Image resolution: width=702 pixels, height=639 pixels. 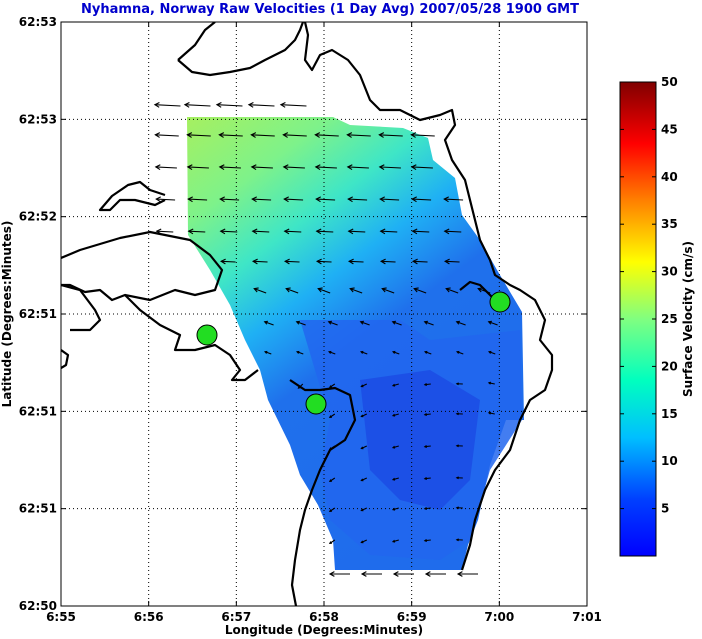 What do you see at coordinates (669, 319) in the screenshot?
I see `colorbar-tick-label: 25` at bounding box center [669, 319].